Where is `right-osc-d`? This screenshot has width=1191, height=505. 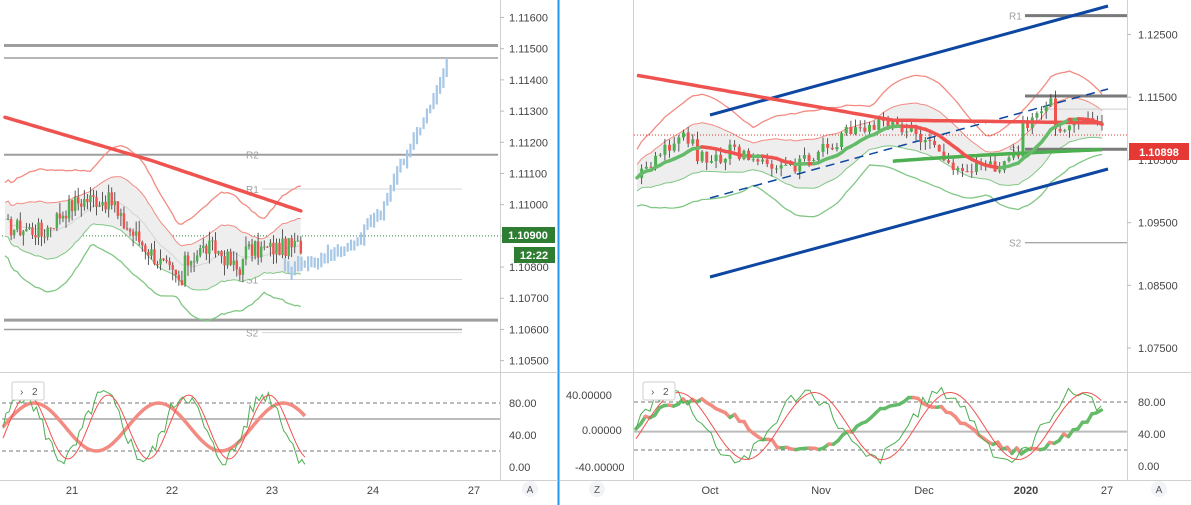 right-osc-d is located at coordinates (868, 426).